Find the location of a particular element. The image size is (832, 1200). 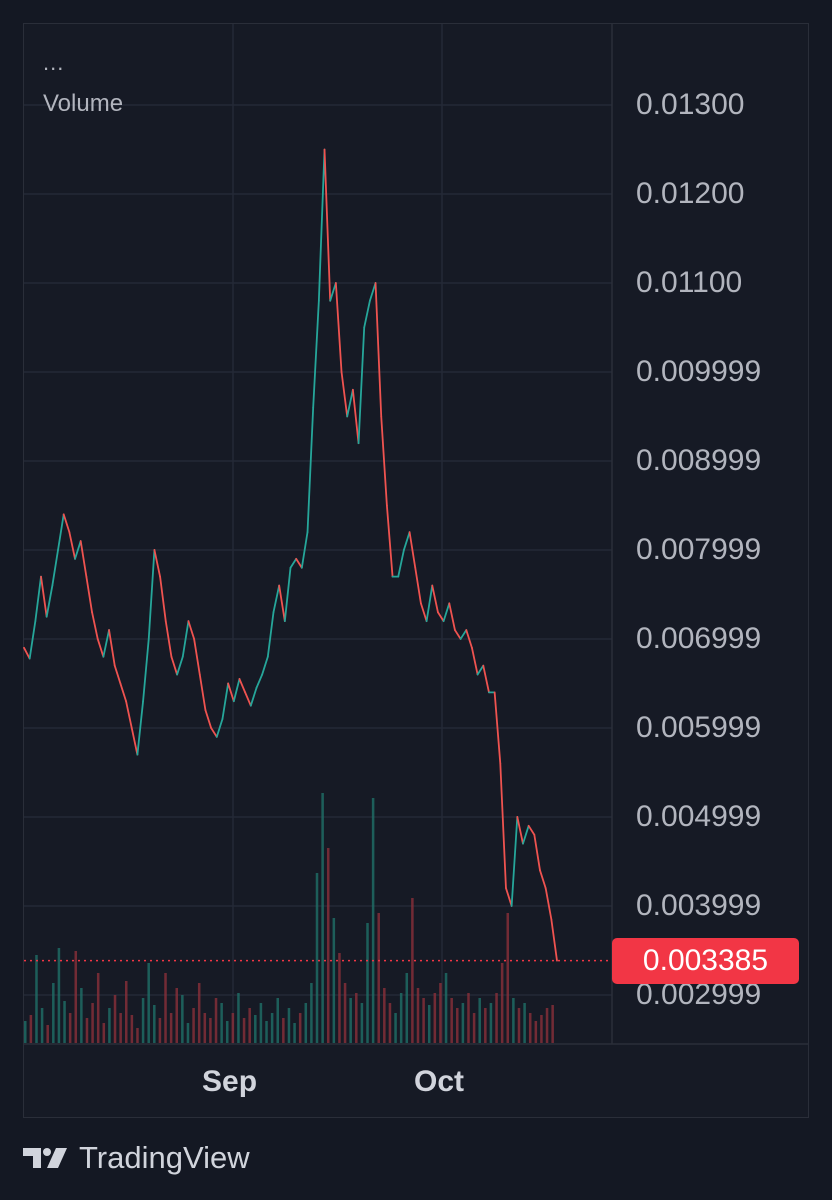

volume-indicator-label: Volume is located at coordinates (83, 103).